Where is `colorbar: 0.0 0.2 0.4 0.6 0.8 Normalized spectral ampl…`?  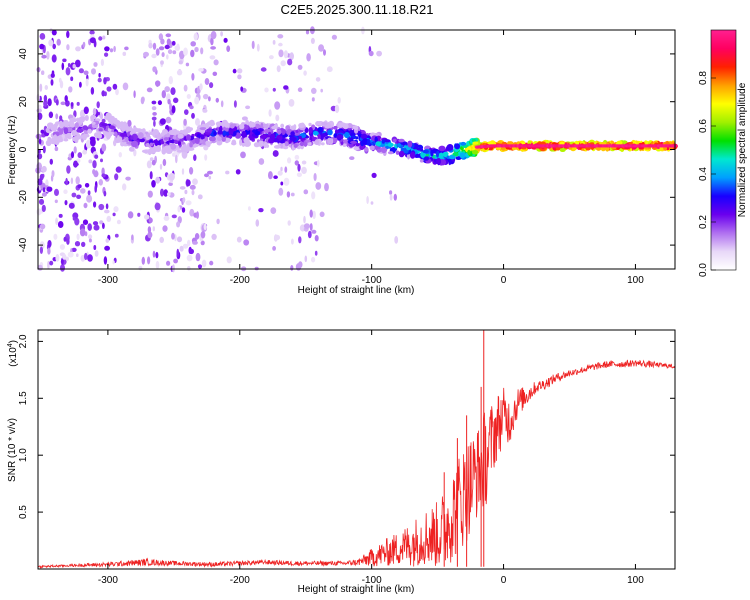 colorbar: 0.0 0.2 0.4 0.6 0.8 Normalized spectral ampl… is located at coordinates (723, 153).